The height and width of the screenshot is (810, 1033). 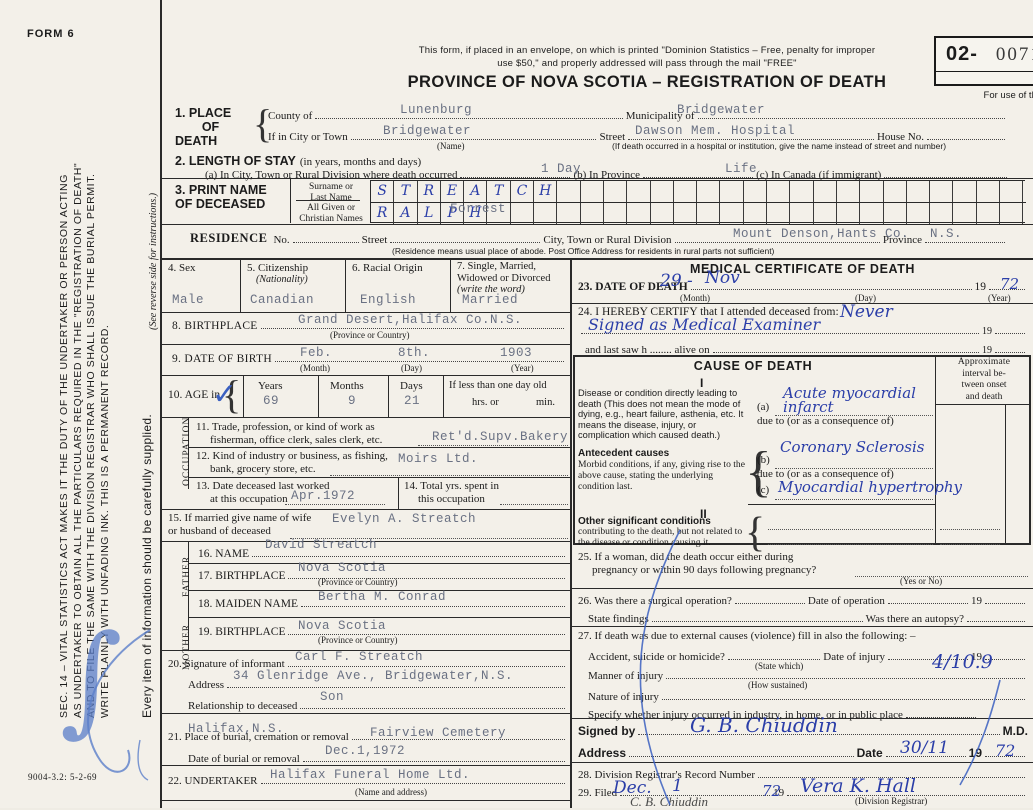 What do you see at coordinates (987, 331) in the screenshot?
I see `item24-year1: 19` at bounding box center [987, 331].